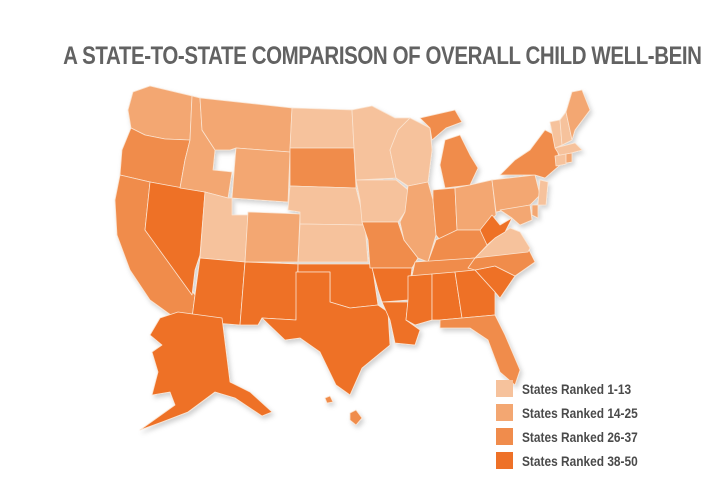 This screenshot has height=500, width=702. What do you see at coordinates (543, 192) in the screenshot?
I see `state-NJ` at bounding box center [543, 192].